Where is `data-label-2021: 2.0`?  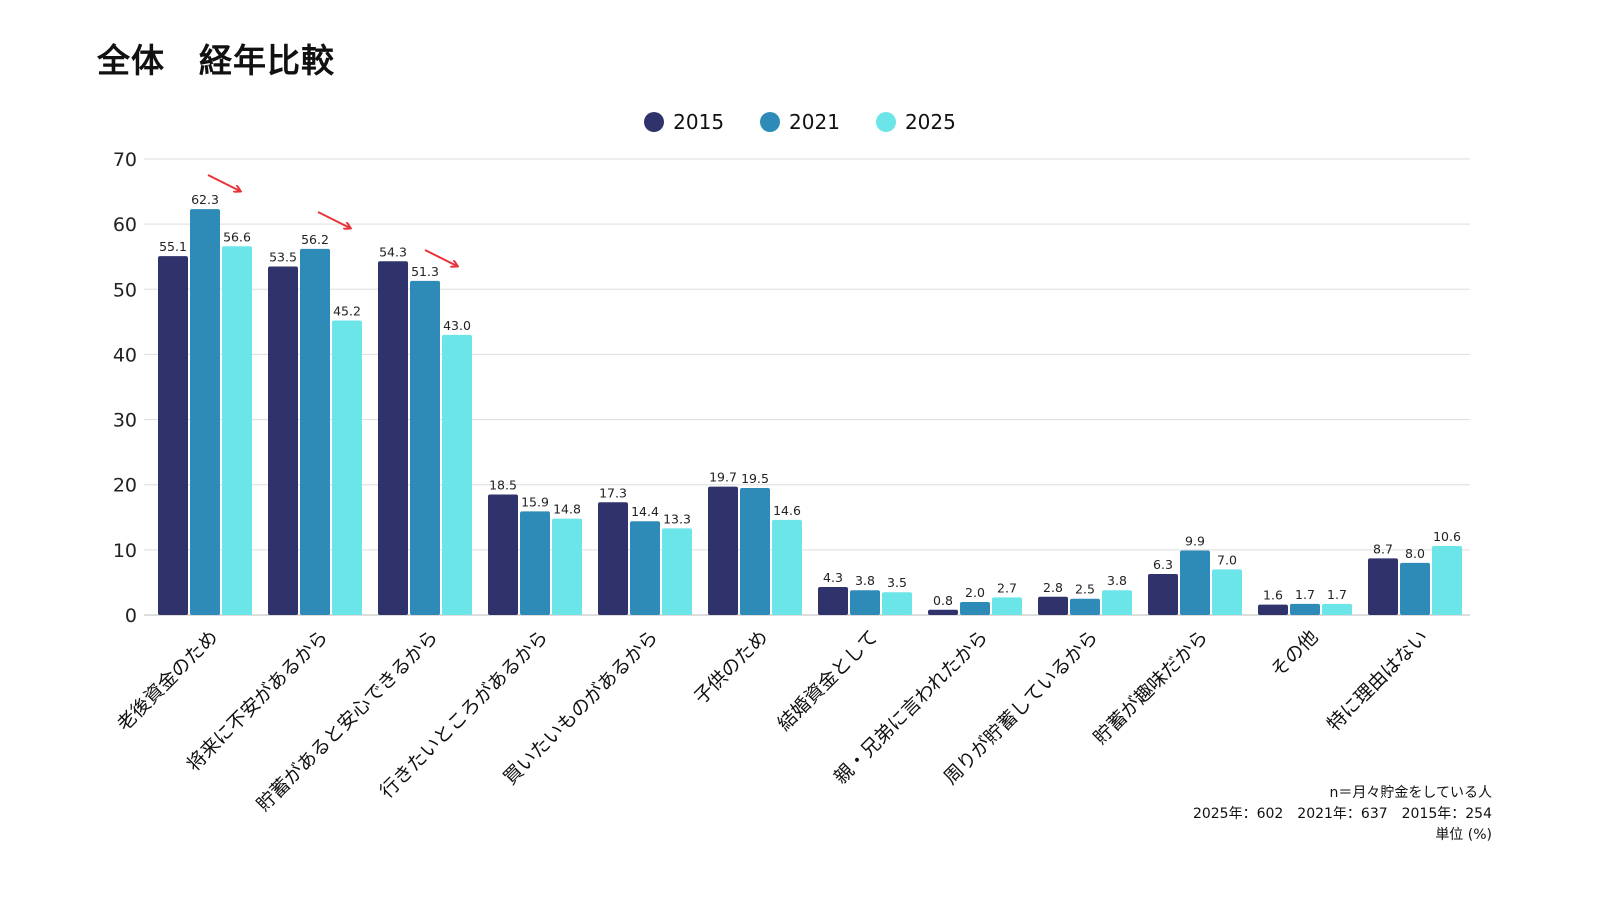
data-label-2021: 2.0 is located at coordinates (975, 592).